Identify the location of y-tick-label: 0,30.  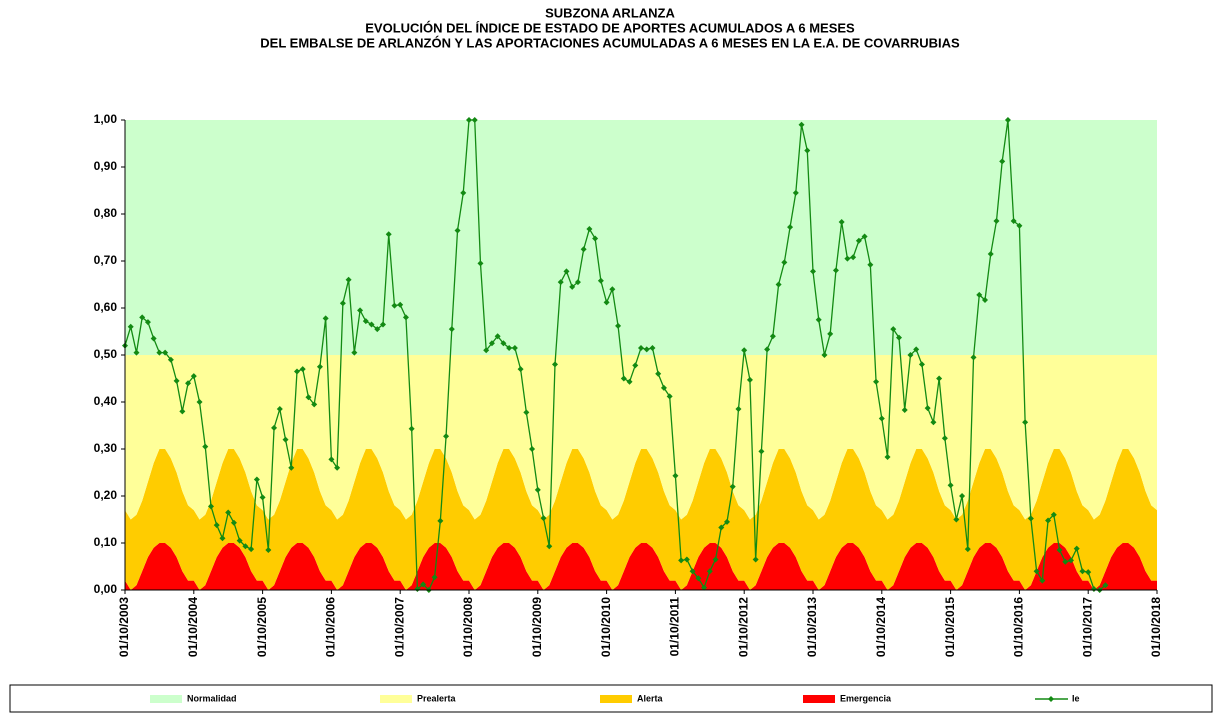
(106, 448).